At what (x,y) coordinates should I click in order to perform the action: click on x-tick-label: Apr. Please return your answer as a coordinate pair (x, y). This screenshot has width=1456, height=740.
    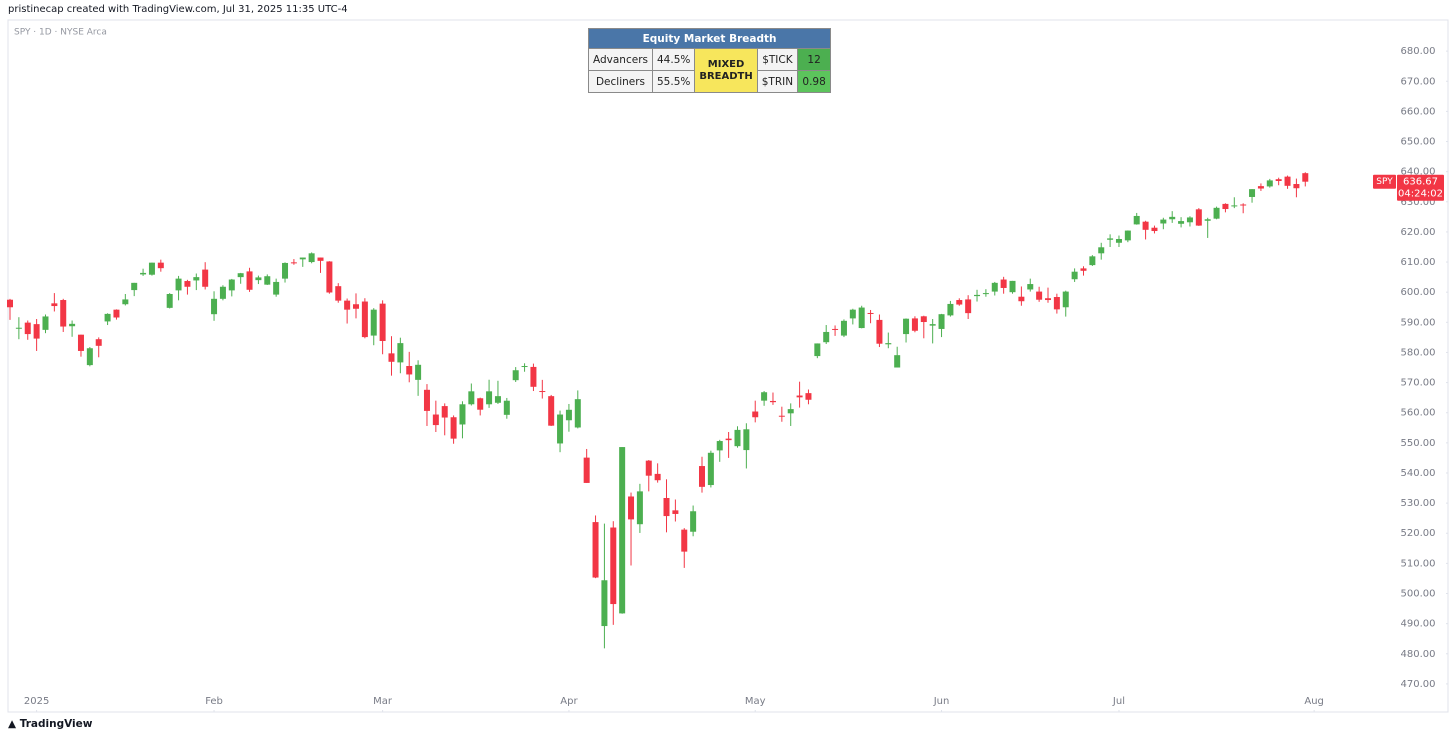
    Looking at the image, I should click on (569, 701).